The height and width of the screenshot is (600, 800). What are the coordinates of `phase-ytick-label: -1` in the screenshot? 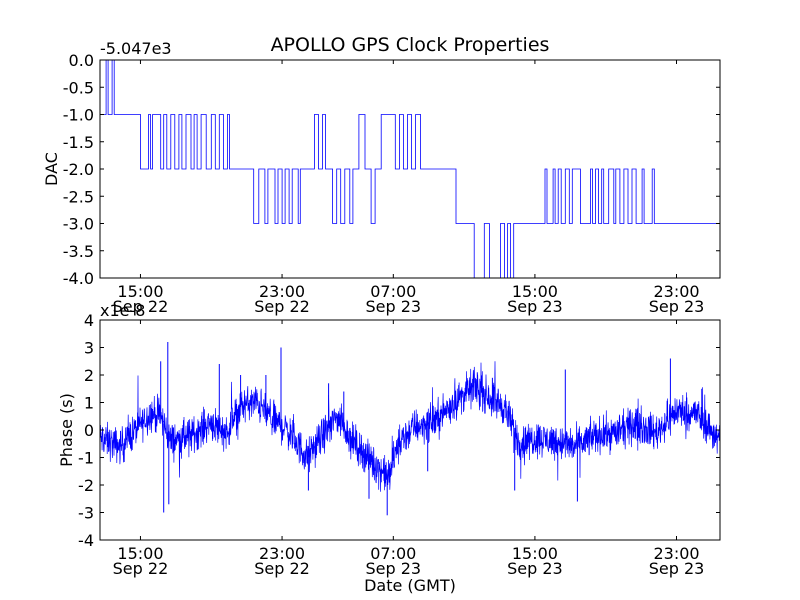 It's located at (86, 458).